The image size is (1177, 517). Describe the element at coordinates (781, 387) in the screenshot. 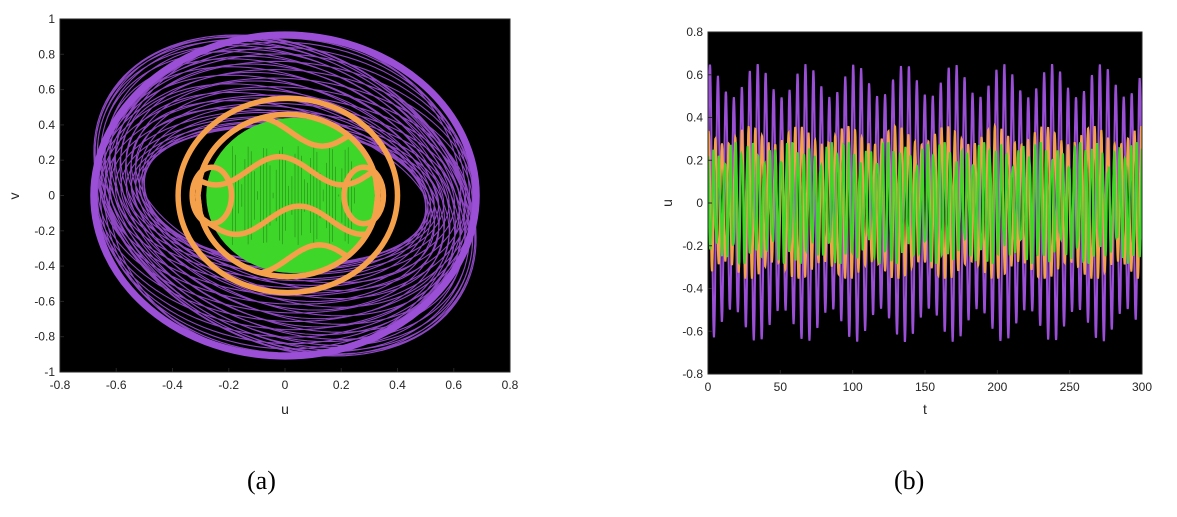

I see `b-x-tick-label-1: 50` at that location.